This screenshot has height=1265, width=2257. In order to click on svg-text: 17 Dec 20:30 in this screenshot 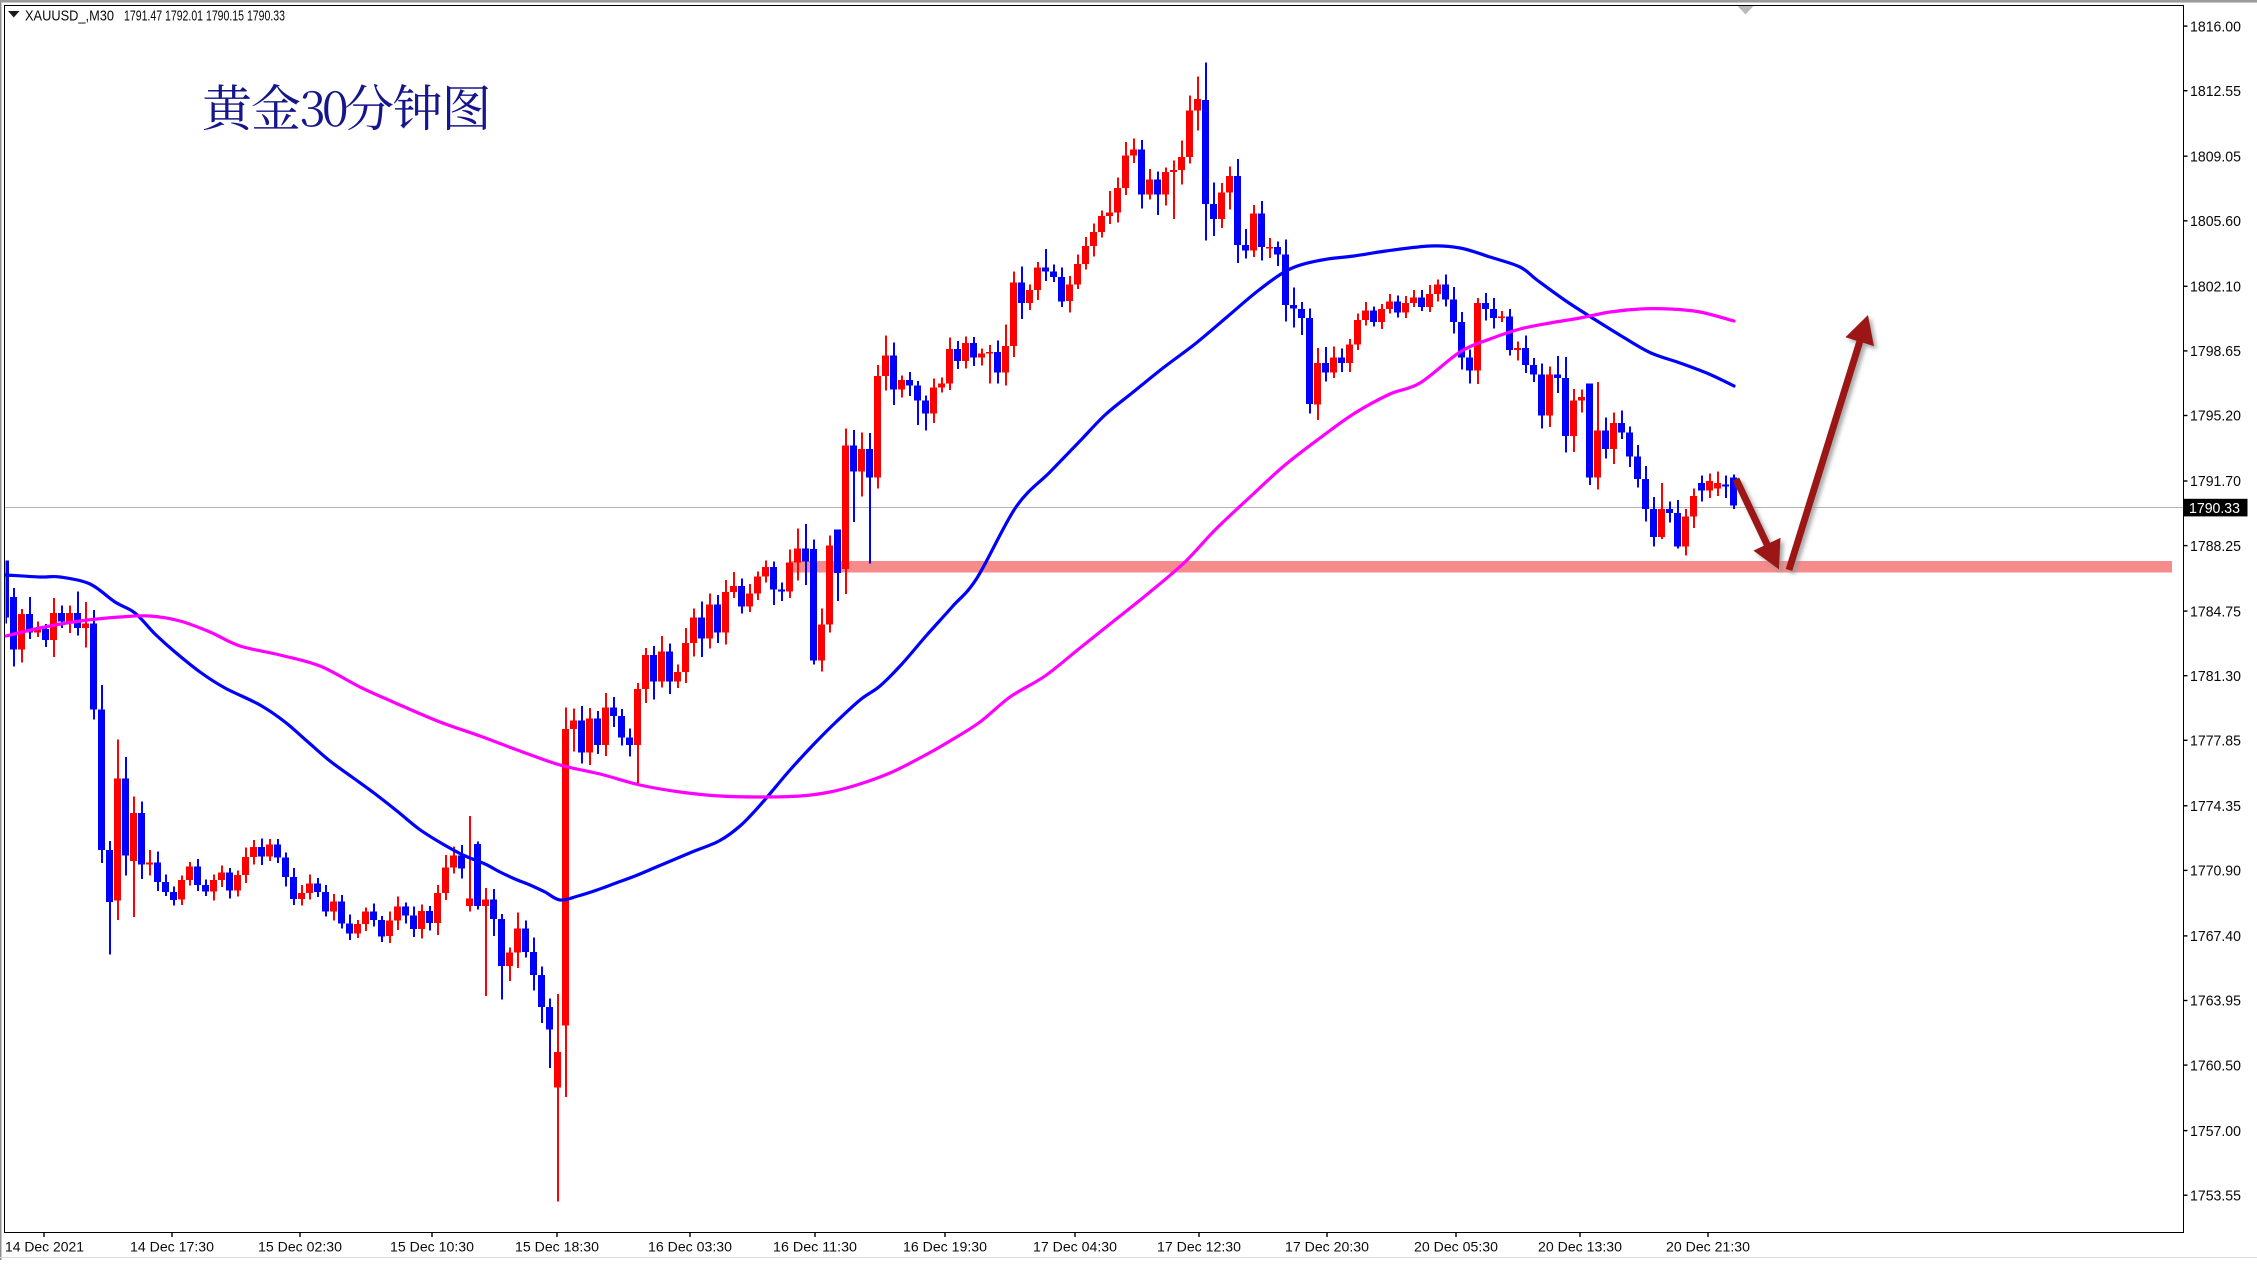, I will do `click(1327, 1247)`.